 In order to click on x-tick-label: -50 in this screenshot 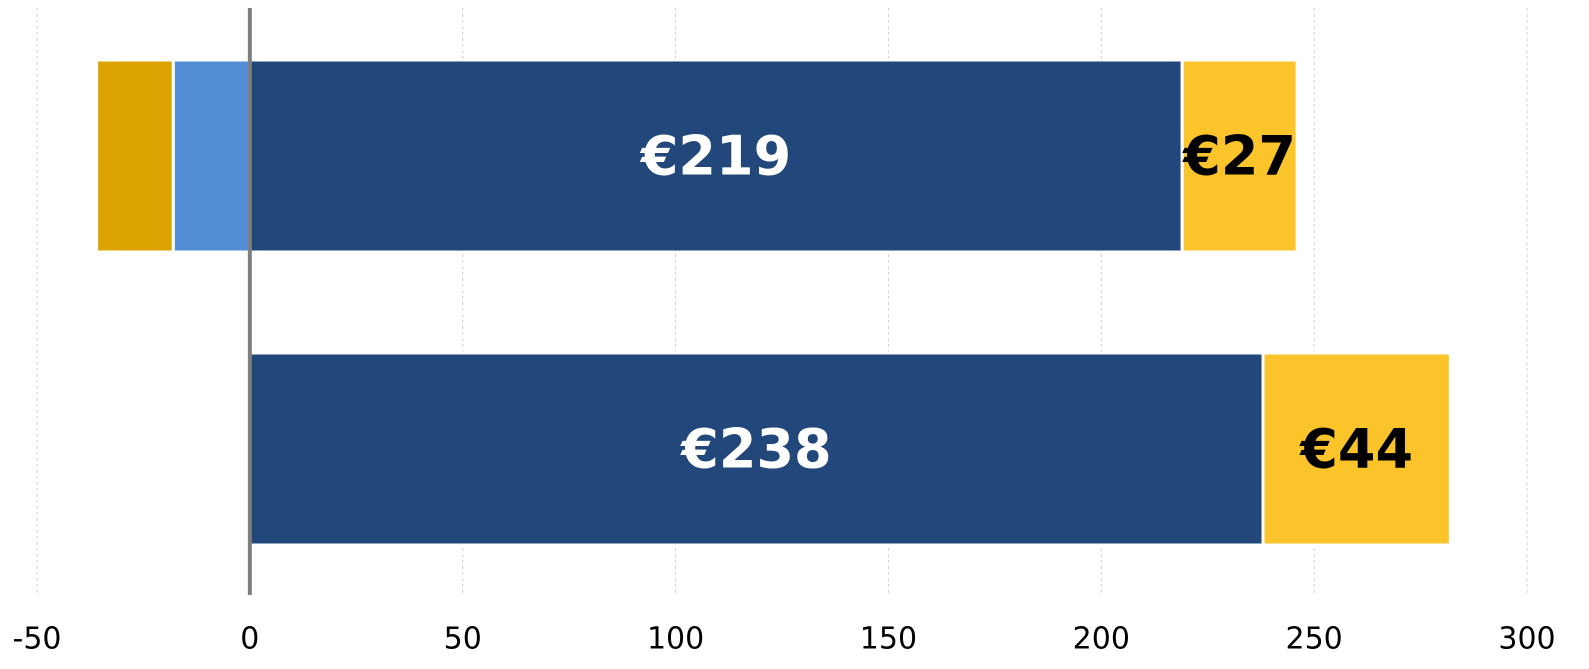, I will do `click(37, 639)`.